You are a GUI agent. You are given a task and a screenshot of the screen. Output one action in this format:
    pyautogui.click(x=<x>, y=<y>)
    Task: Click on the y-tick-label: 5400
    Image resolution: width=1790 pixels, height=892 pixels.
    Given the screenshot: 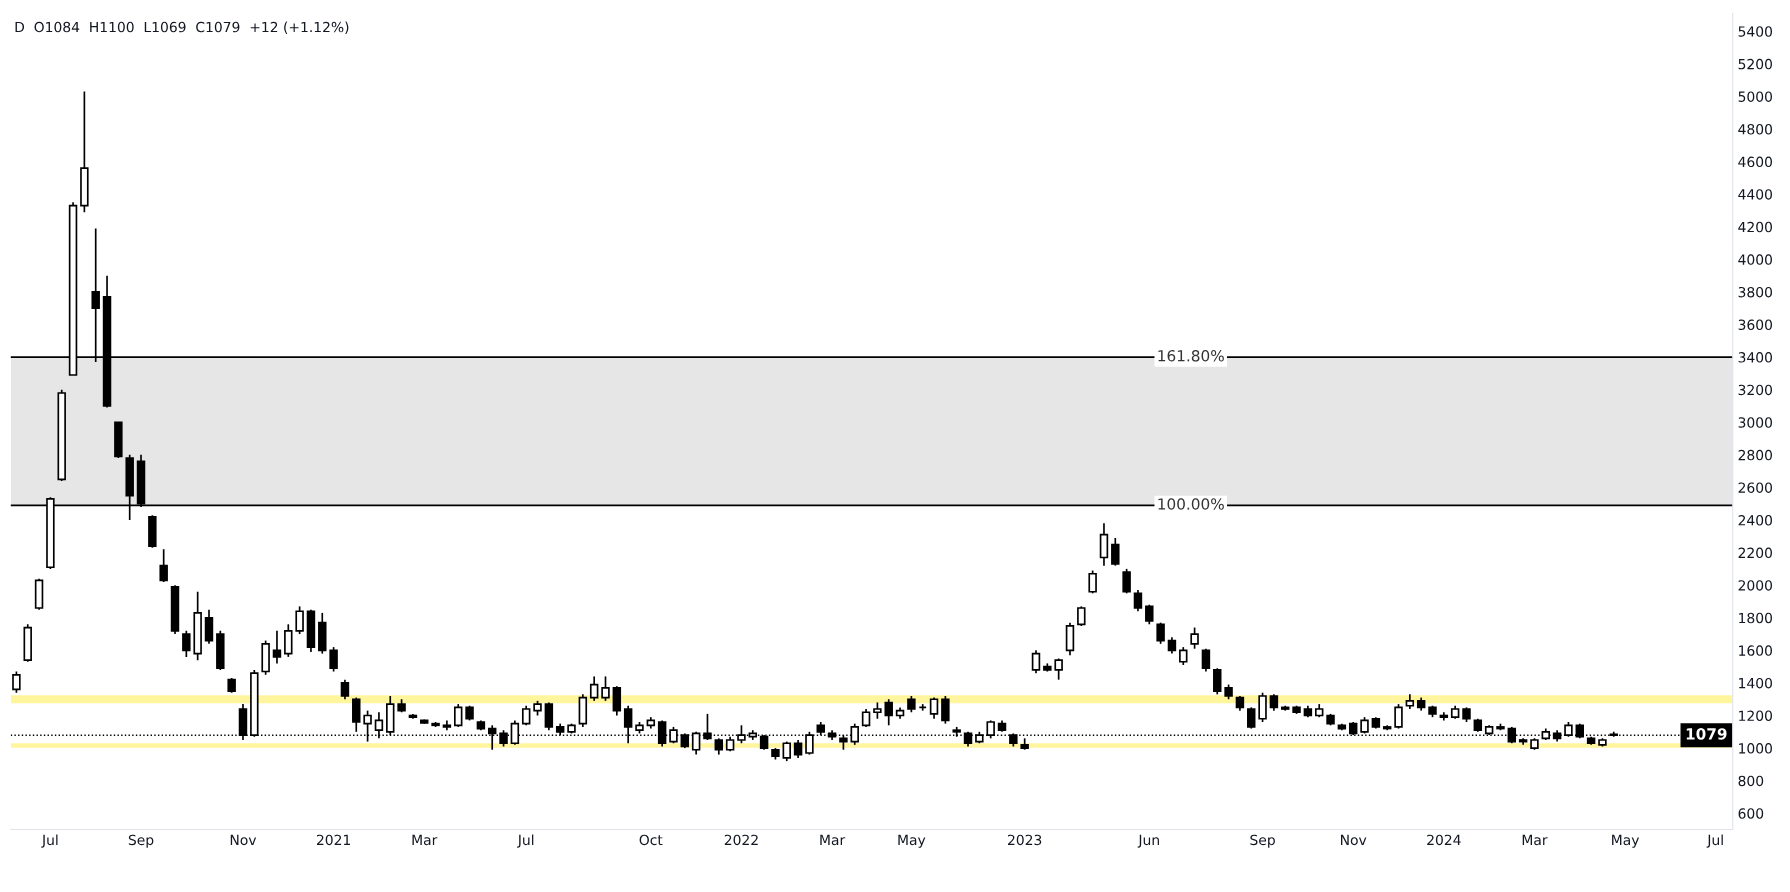 What is the action you would take?
    pyautogui.click(x=1755, y=31)
    